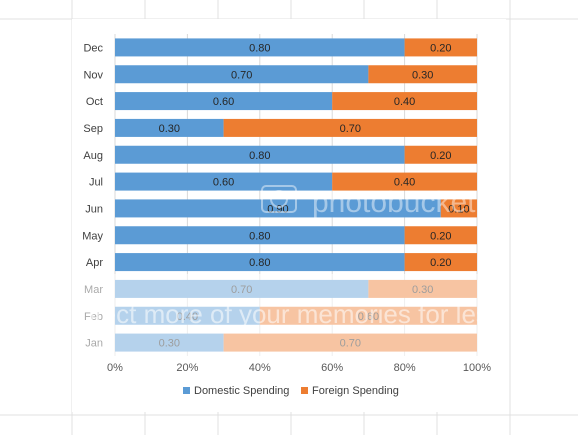  I want to click on x-tick-label: 0%, so click(115, 368).